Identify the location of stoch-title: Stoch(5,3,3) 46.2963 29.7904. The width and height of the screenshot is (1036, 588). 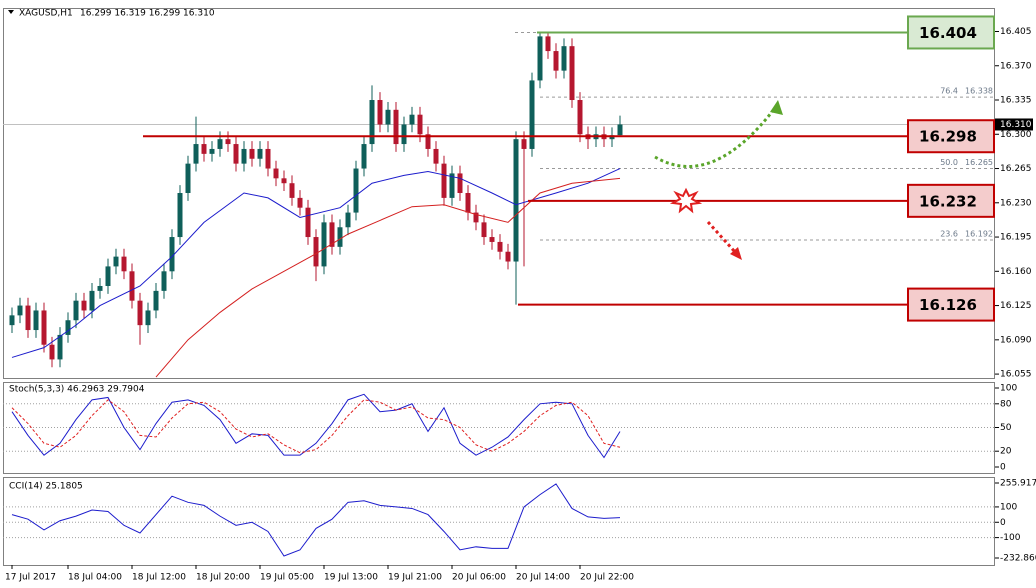
(77, 390).